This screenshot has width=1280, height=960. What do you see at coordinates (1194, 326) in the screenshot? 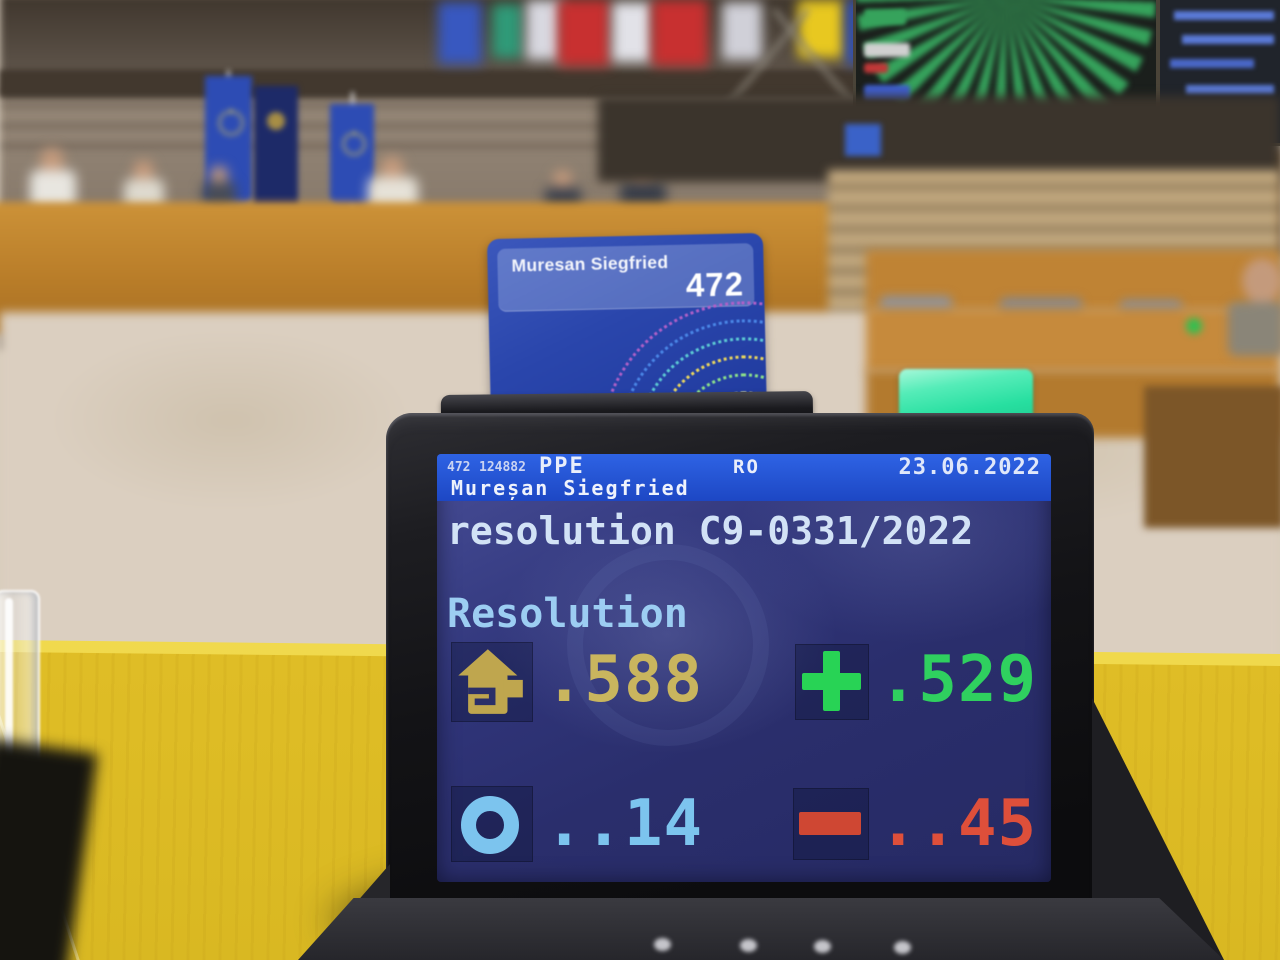
I see `green-indicator-light` at bounding box center [1194, 326].